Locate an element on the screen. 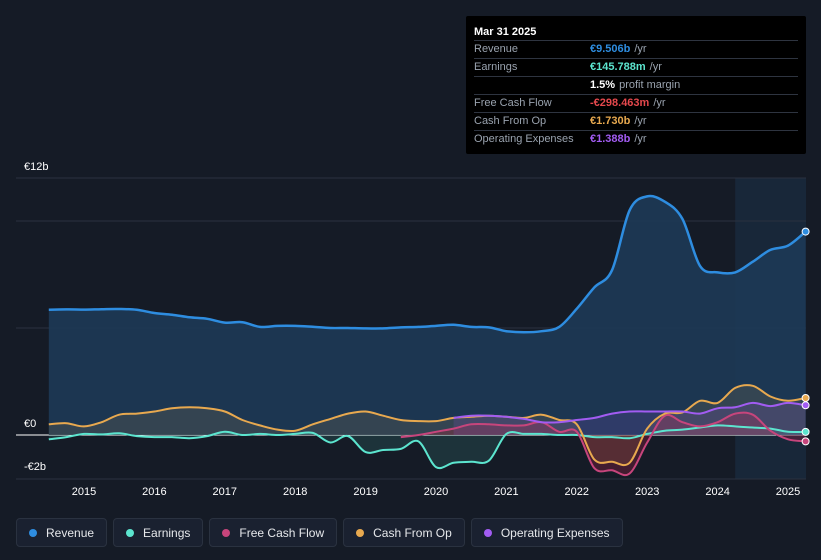 Image resolution: width=821 pixels, height=560 pixels. operating-expenses-area is located at coordinates (629, 418).